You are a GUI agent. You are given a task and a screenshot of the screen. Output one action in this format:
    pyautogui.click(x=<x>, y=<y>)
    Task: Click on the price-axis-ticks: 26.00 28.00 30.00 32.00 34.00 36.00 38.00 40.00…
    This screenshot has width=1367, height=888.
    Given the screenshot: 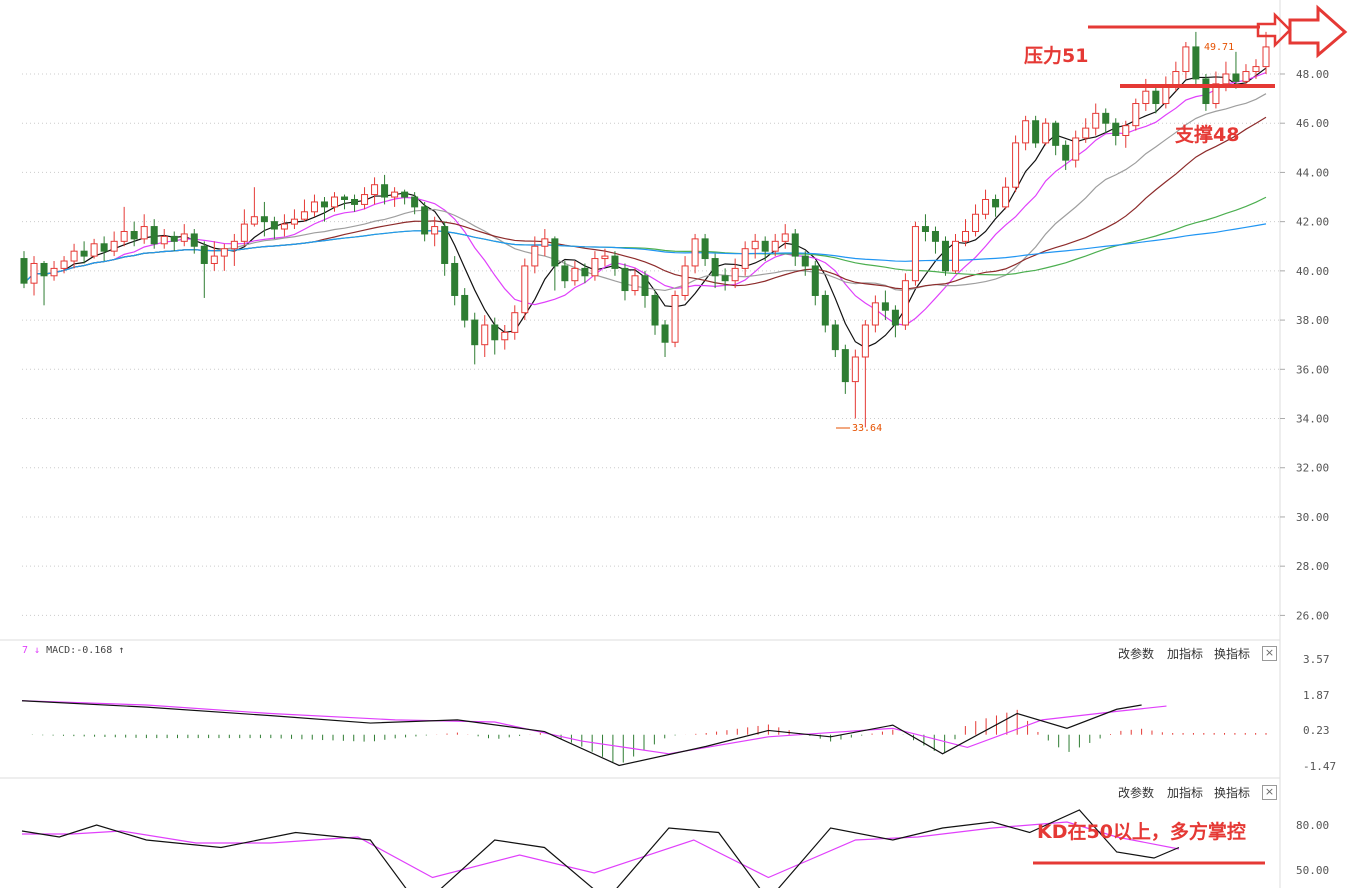 What is the action you would take?
    pyautogui.click(x=1304, y=345)
    